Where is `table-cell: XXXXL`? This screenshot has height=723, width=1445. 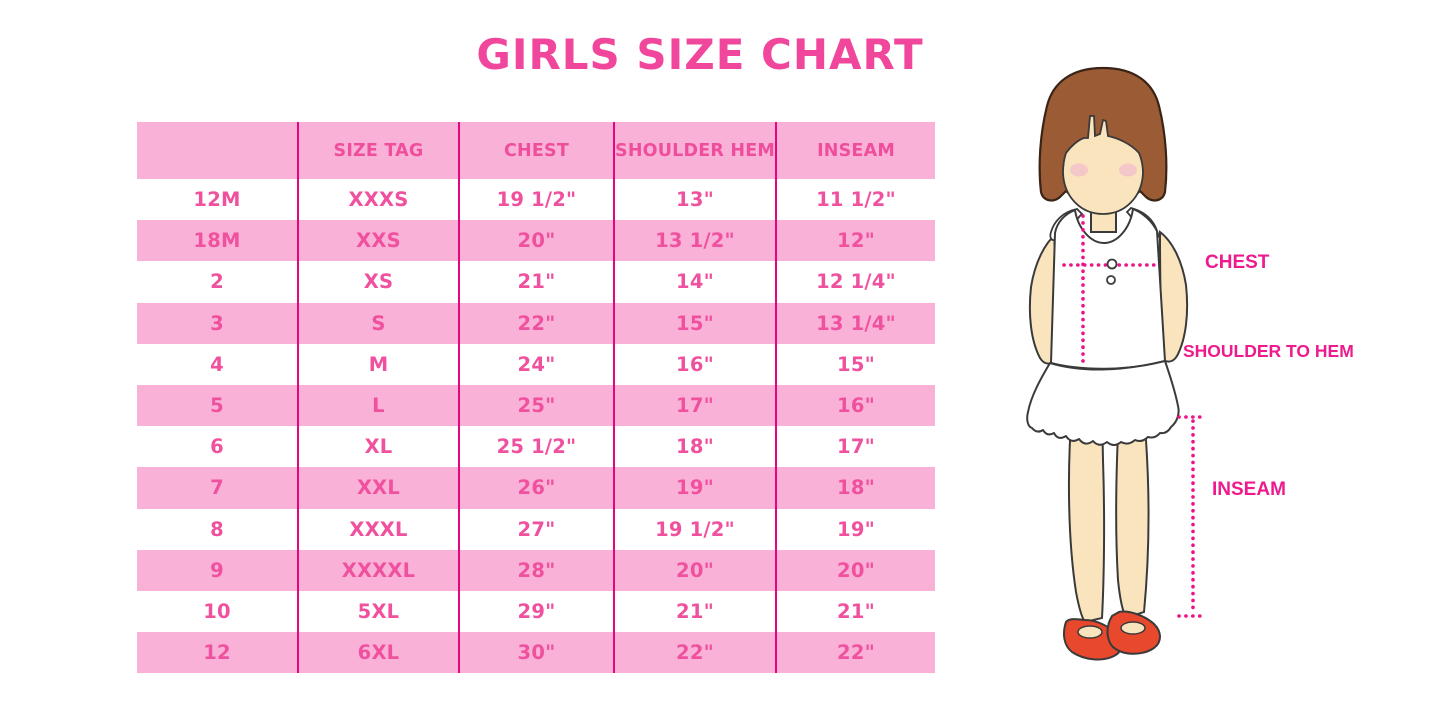
table-cell: XXXXL is located at coordinates (377, 570).